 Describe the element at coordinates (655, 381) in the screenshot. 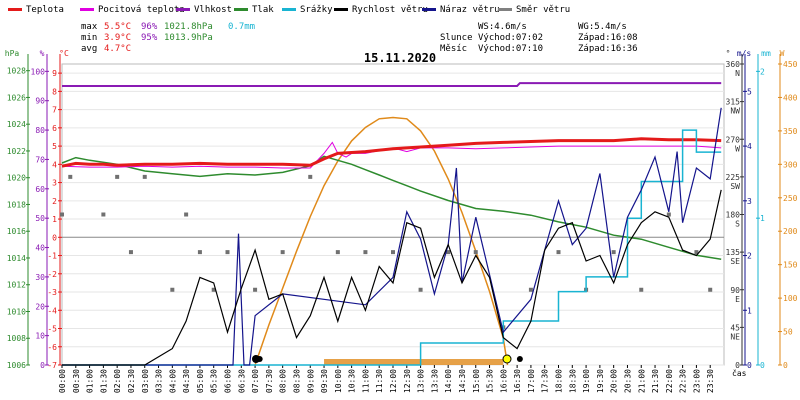

I see `tick-label-time: 21:30` at that location.